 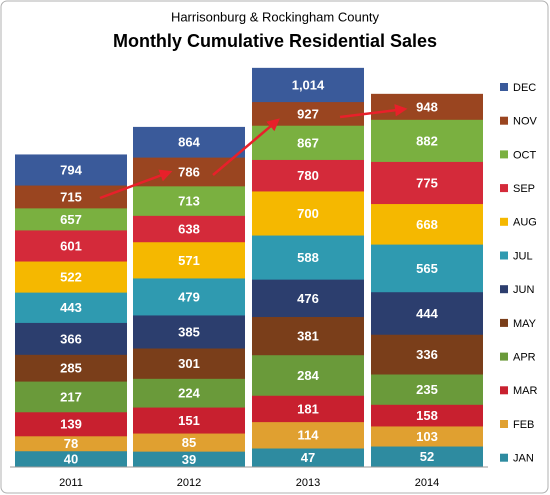 What do you see at coordinates (523, 290) in the screenshot?
I see `legend-label: JUN` at bounding box center [523, 290].